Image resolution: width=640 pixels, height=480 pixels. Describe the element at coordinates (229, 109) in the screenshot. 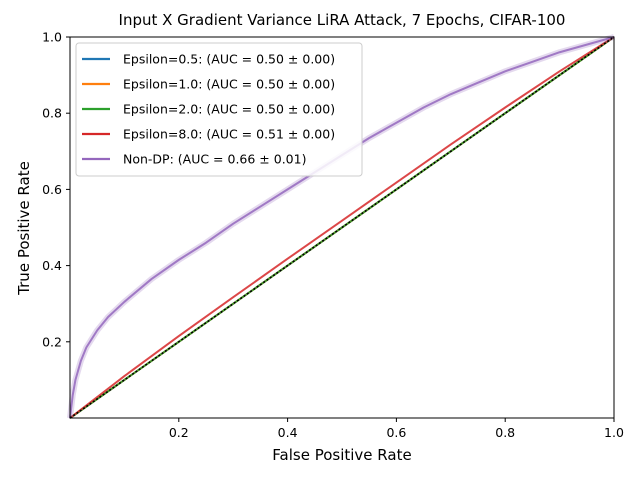

I see `legend-label-2: Epsilon=2.0: (AUC = 0.50 ± 0.00)` at that location.